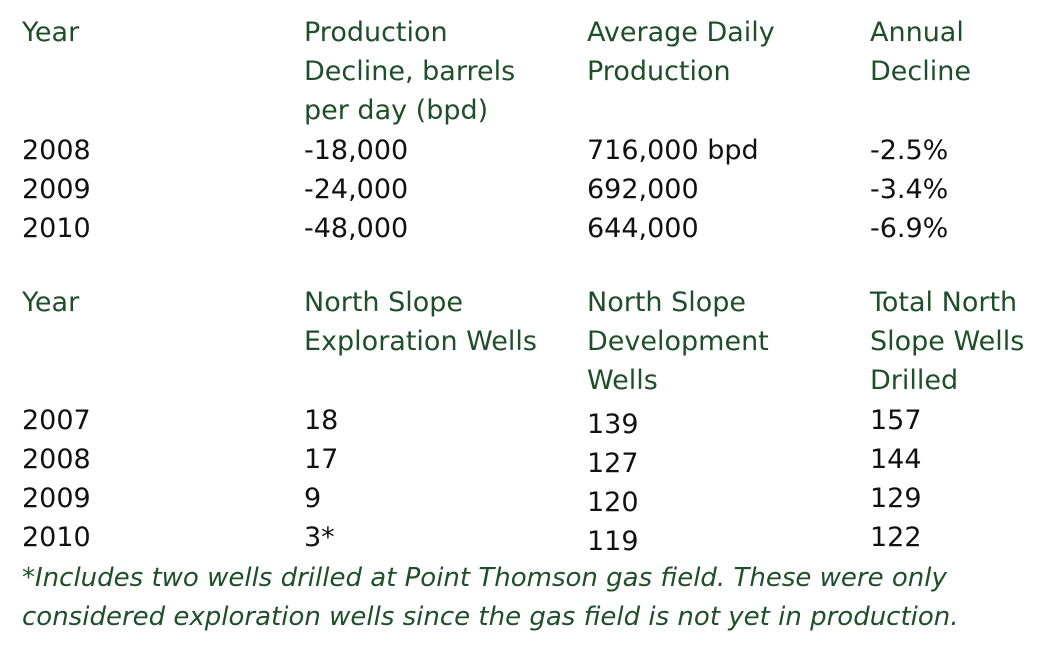 The image size is (1049, 653). Describe the element at coordinates (643, 189) in the screenshot. I see `table1-cell-average-daily-production: 692,000` at that location.